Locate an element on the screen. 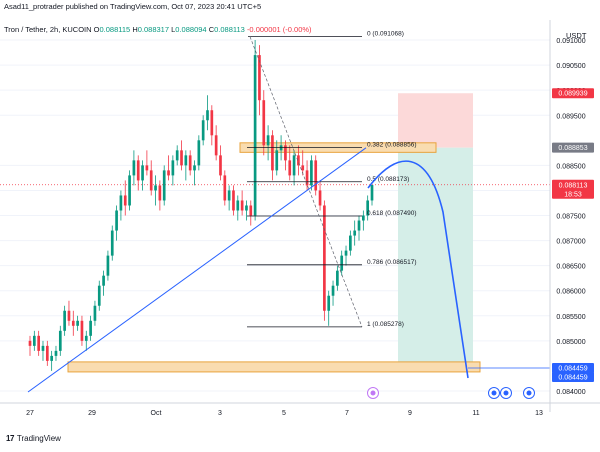 The height and width of the screenshot is (452, 600). x-tick-label: 7 is located at coordinates (347, 413).